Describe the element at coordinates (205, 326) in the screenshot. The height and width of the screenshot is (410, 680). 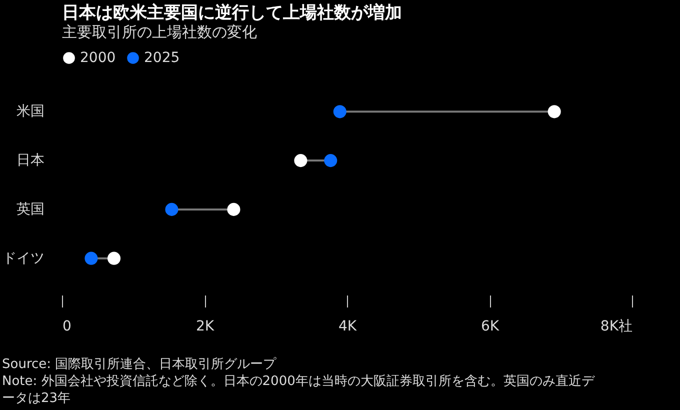
I see `x-tick-label: 2K` at that location.